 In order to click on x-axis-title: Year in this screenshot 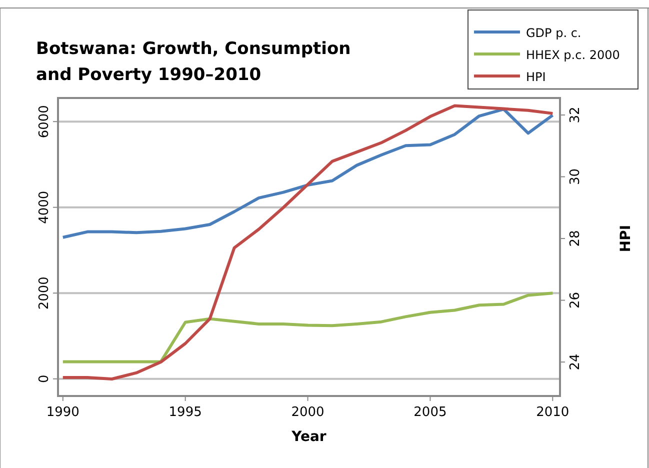, I will do `click(308, 437)`.